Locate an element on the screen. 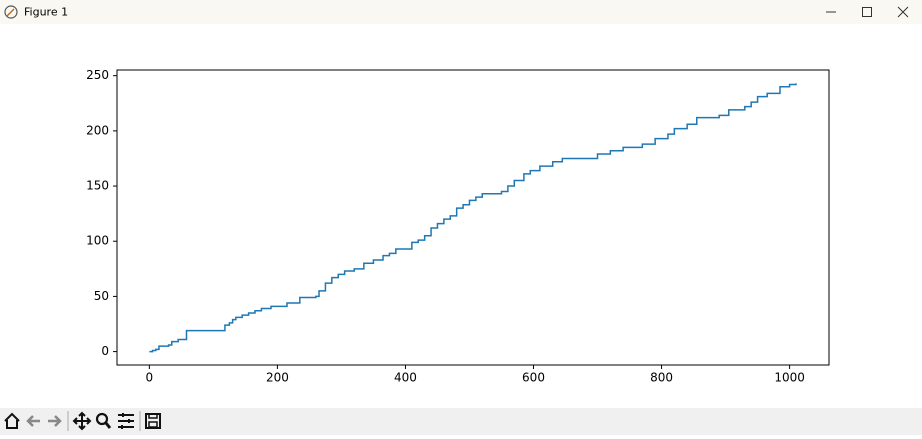 Image resolution: width=922 pixels, height=439 pixels. y-tick-label: 150 is located at coordinates (97, 186).